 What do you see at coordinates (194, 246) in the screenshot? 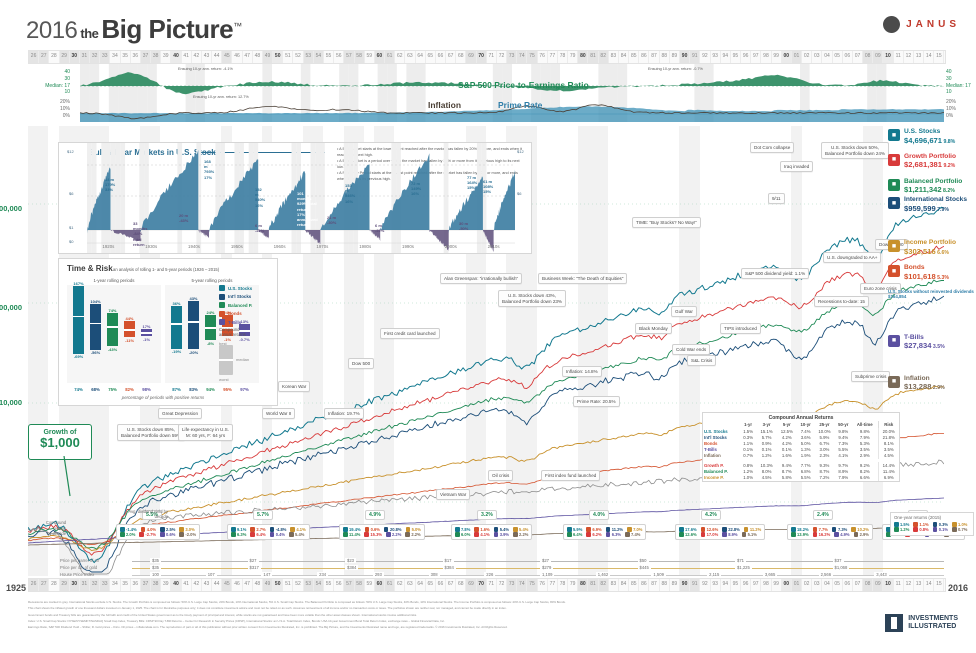
I see `bb-decade-1940s: 1940s` at bounding box center [194, 246].